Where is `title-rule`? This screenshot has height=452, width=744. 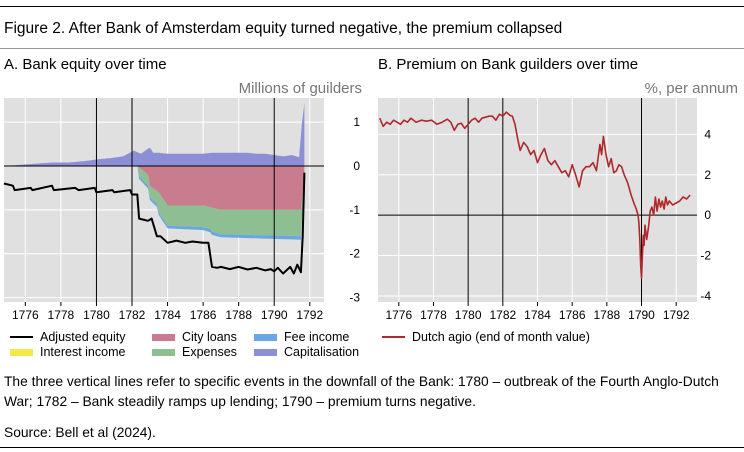 title-rule is located at coordinates (372, 48).